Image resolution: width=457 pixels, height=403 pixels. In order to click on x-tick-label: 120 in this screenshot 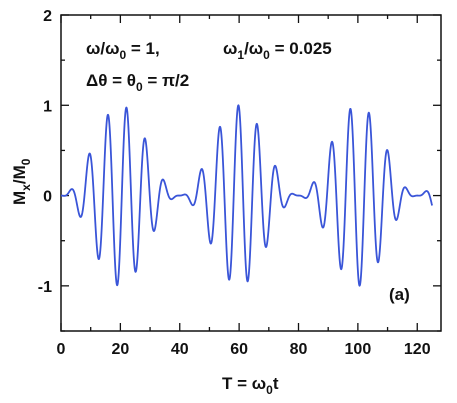, I will do `click(417, 349)`.